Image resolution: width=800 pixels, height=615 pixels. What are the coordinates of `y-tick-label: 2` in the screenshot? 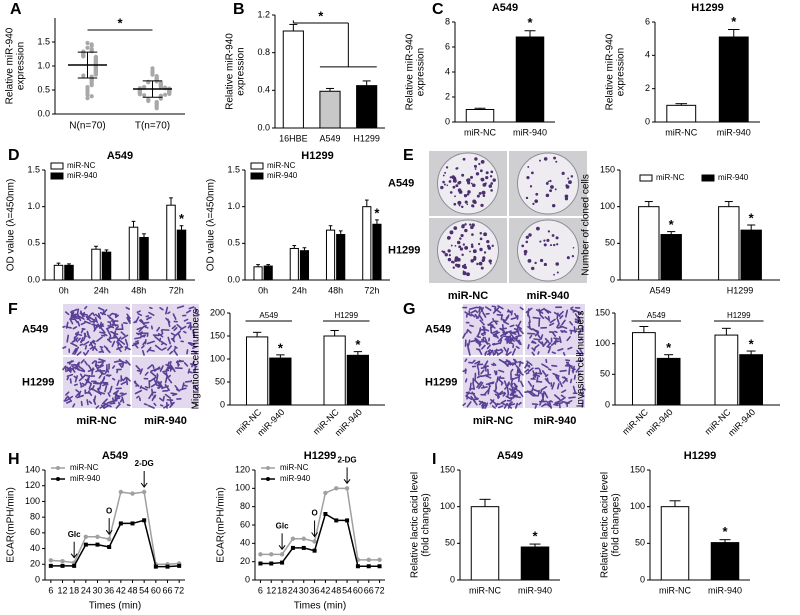 It's located at (447, 96).